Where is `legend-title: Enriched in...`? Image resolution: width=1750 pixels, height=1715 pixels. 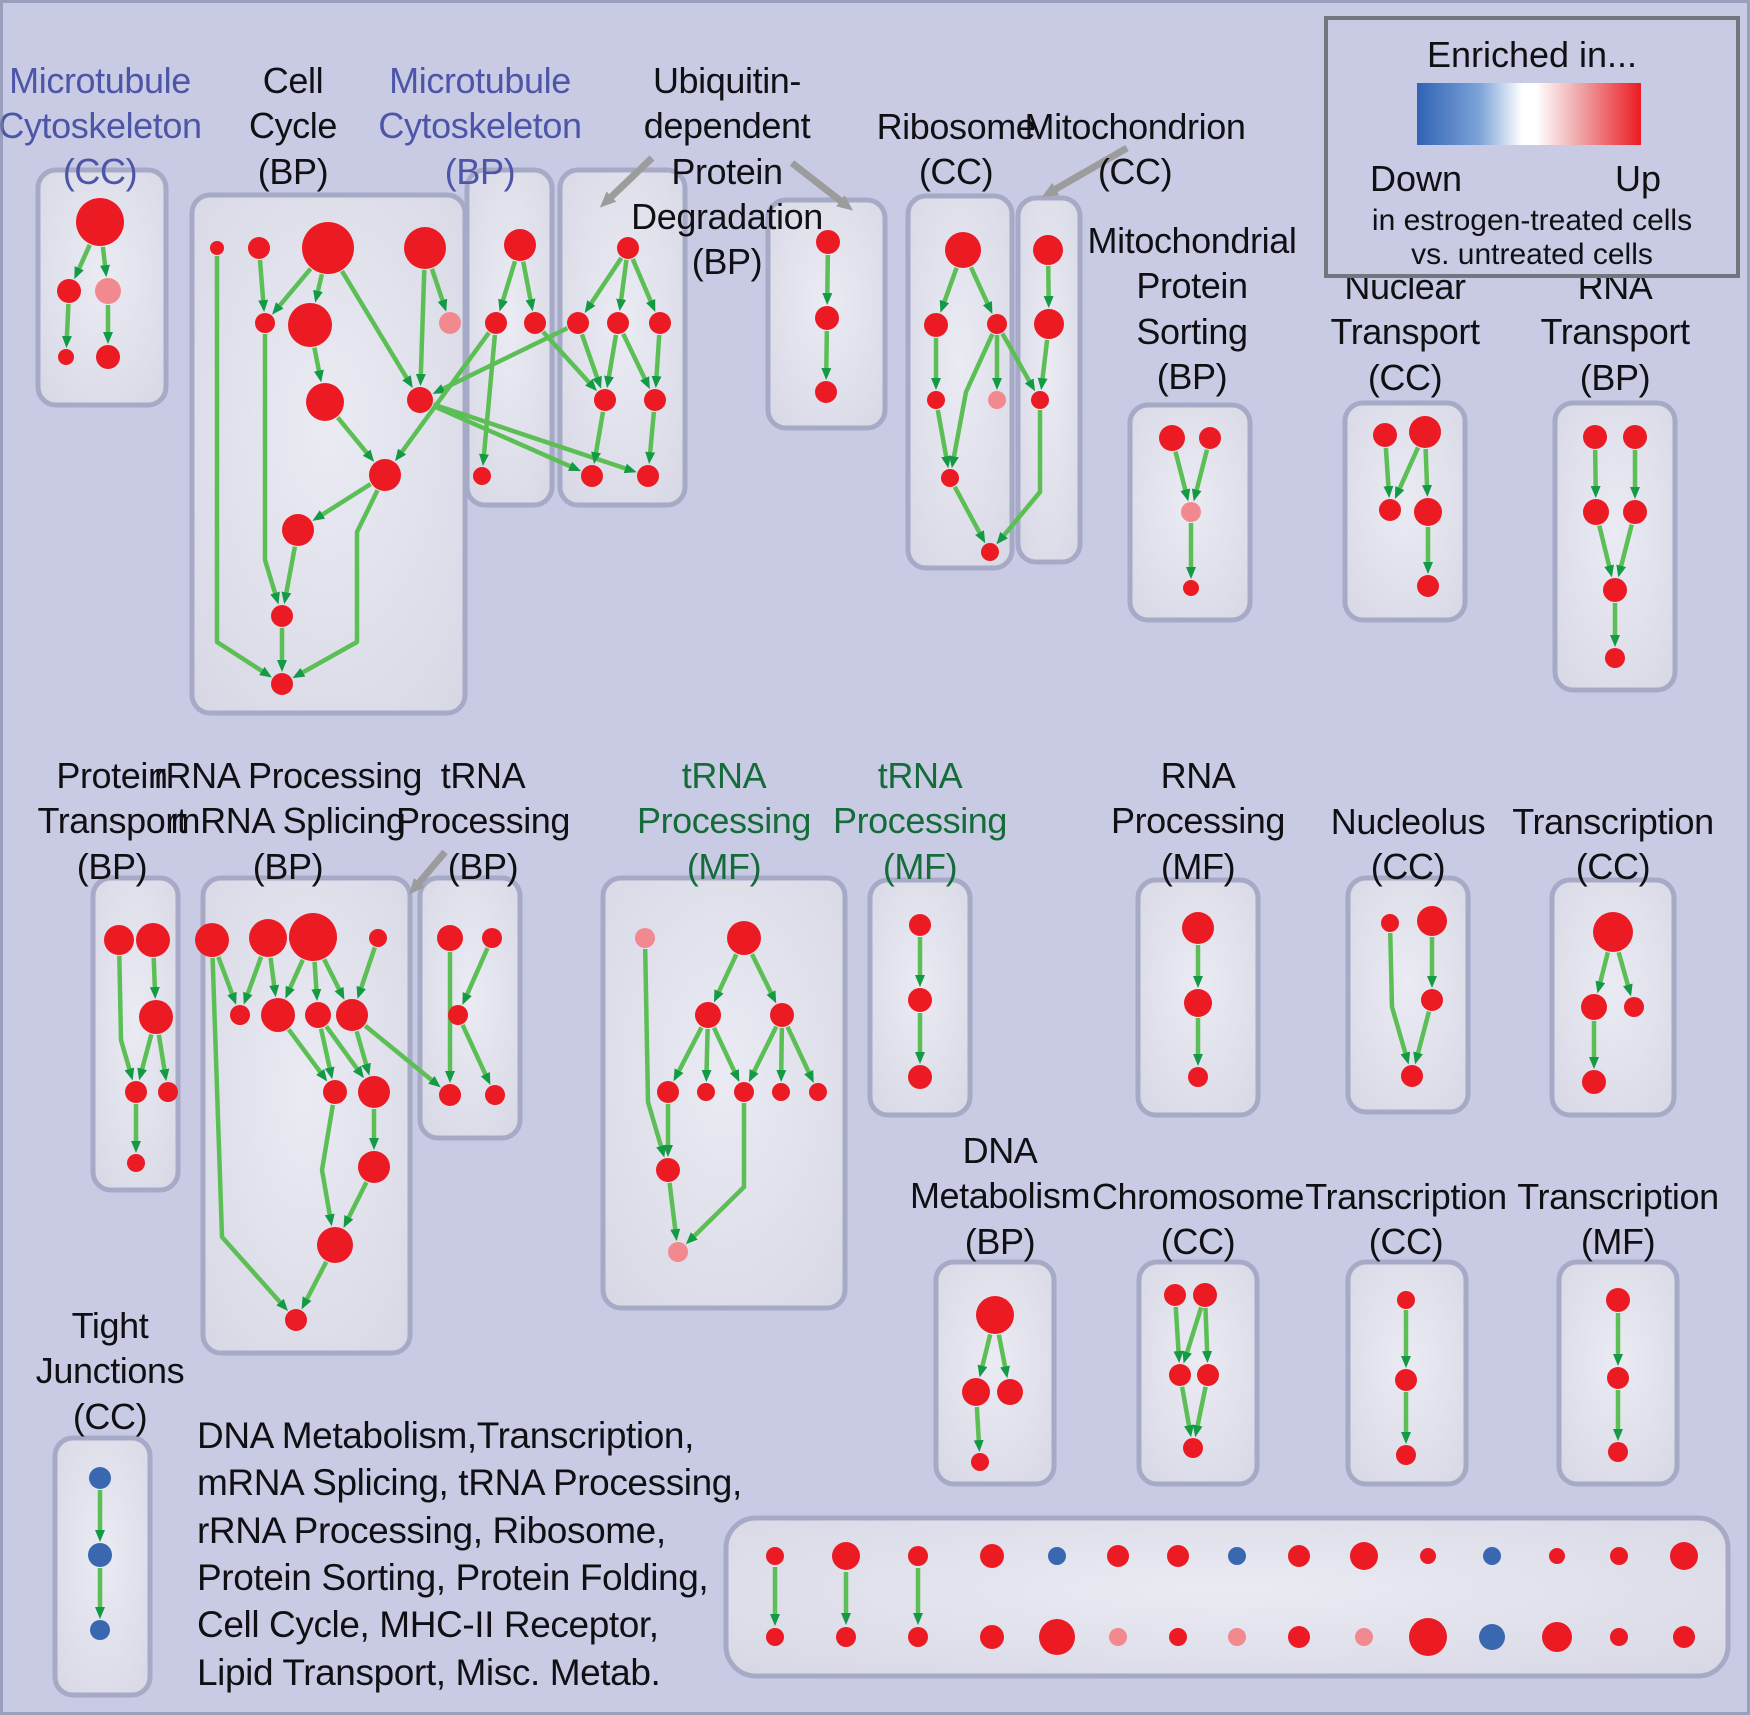
legend-title: Enriched in... is located at coordinates (1532, 54).